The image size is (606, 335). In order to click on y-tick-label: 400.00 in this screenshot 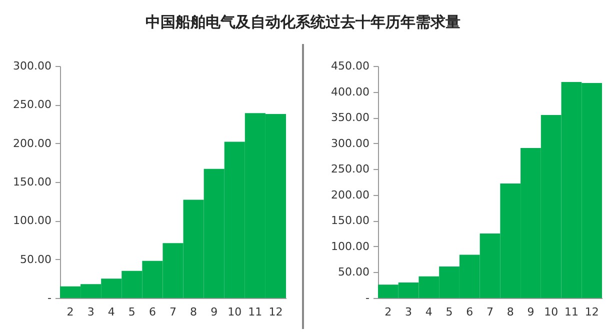, I will do `click(350, 91)`.